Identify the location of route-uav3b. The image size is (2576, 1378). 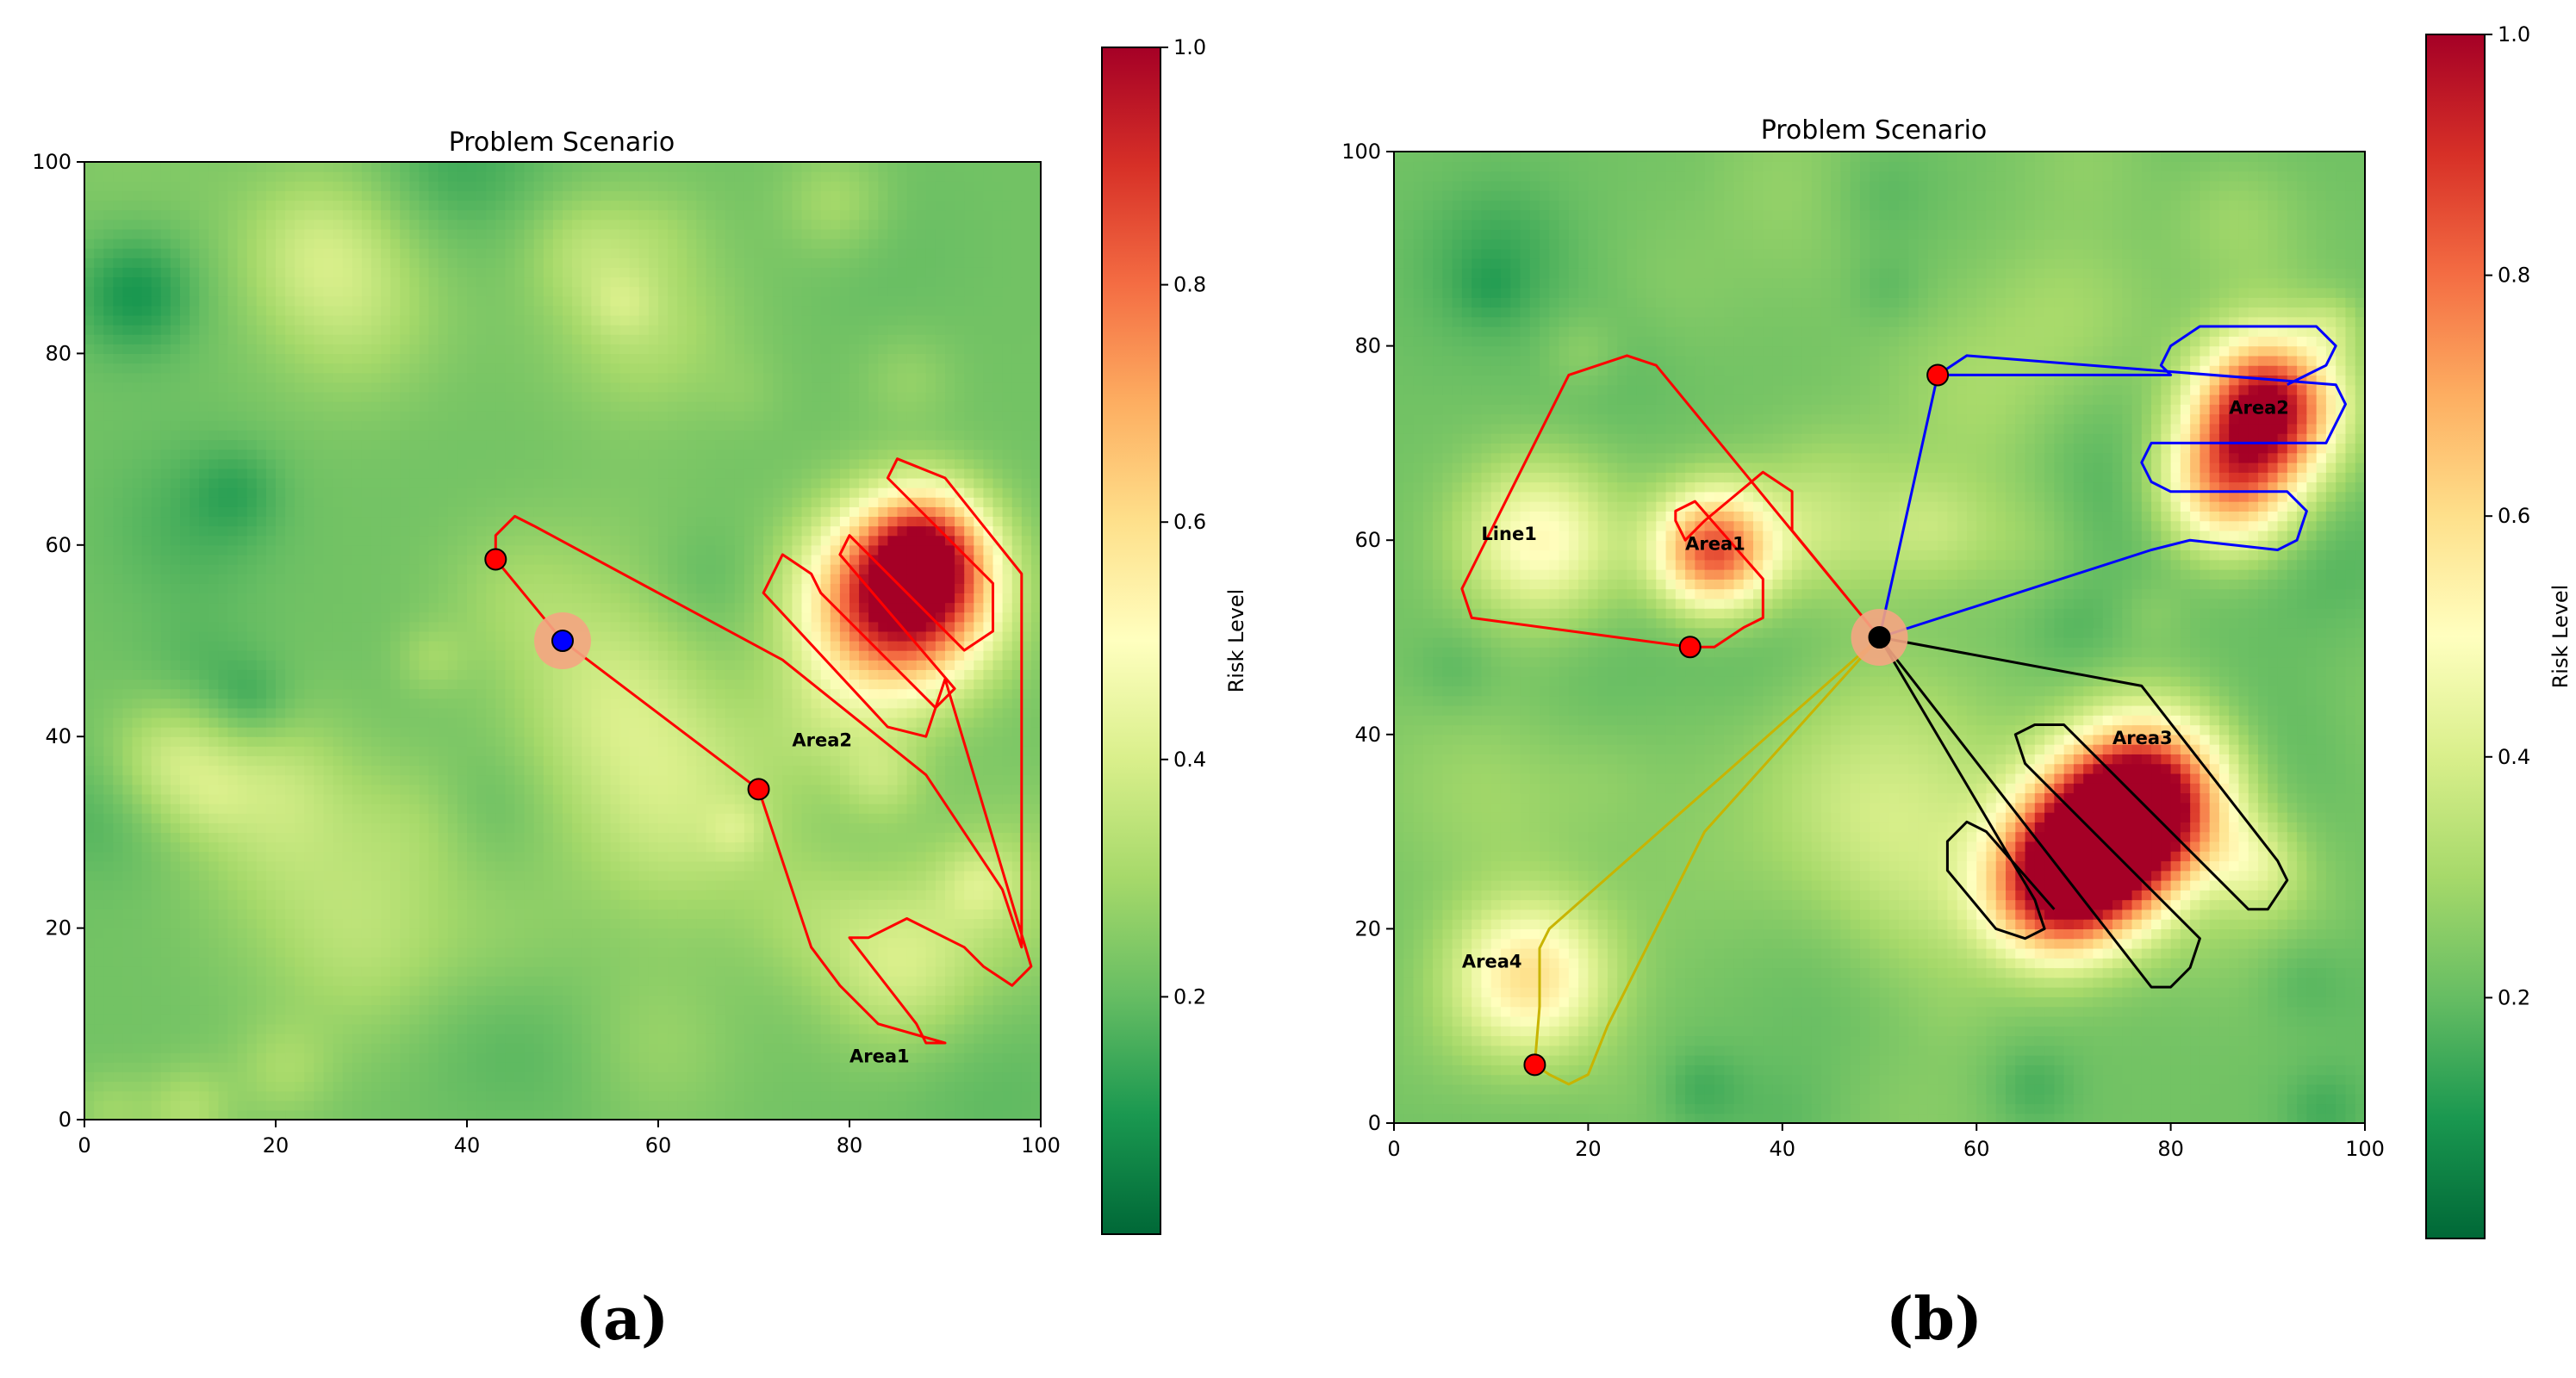
(1967, 788).